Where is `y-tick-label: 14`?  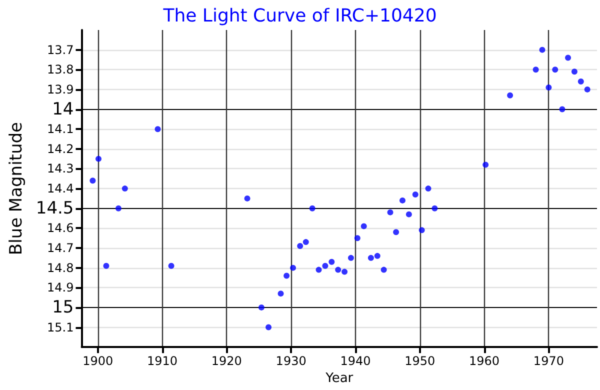
y-tick-label: 14 is located at coordinates (63, 109).